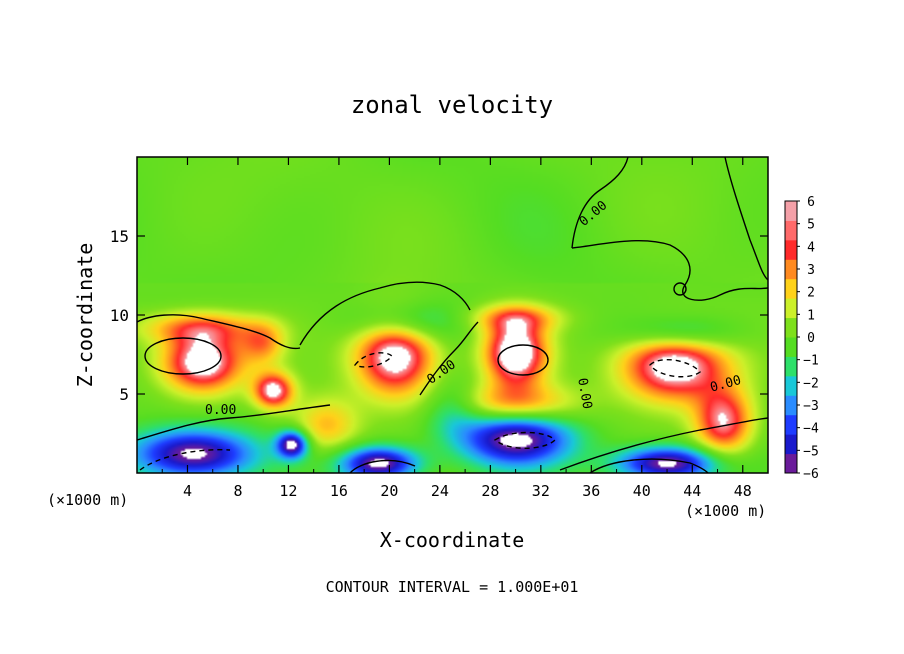 The image size is (904, 654). I want to click on contour-zero-lower, so click(234, 422).